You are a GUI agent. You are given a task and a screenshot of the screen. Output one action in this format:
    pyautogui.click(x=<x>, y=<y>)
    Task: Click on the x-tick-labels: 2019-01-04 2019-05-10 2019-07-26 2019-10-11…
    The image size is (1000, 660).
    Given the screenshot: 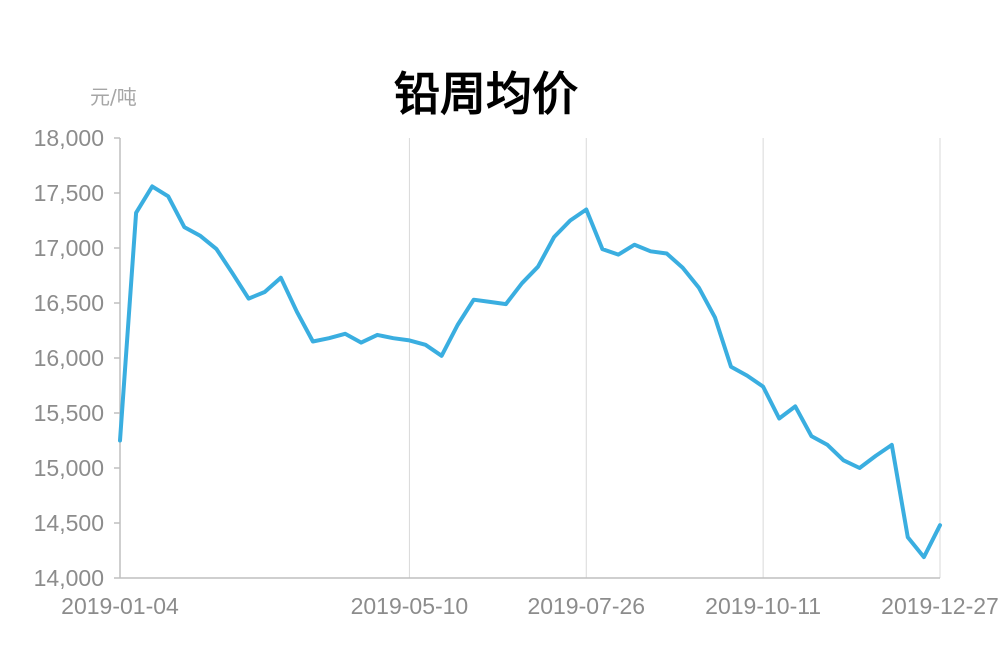 What is the action you would take?
    pyautogui.click(x=530, y=606)
    